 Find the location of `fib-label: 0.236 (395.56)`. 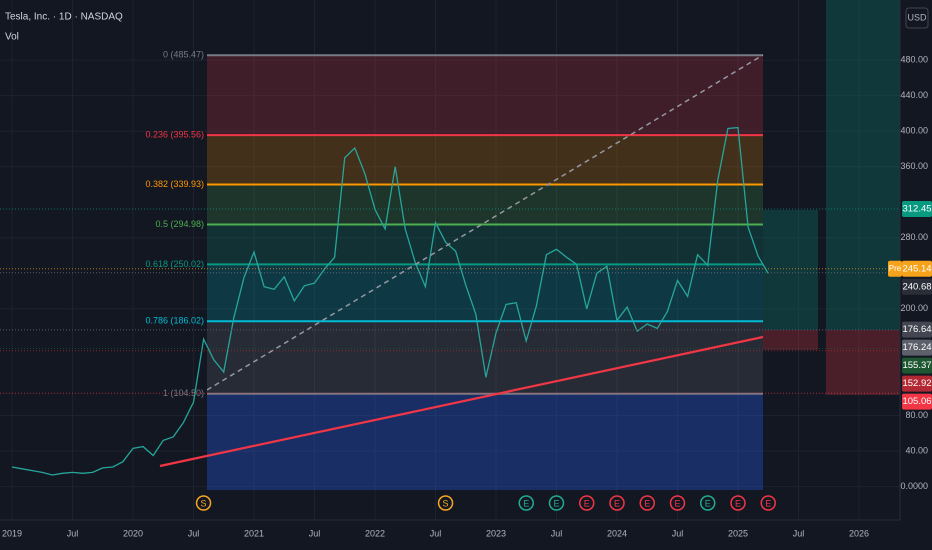

fib-label: 0.236 (395.56) is located at coordinates (174, 134).